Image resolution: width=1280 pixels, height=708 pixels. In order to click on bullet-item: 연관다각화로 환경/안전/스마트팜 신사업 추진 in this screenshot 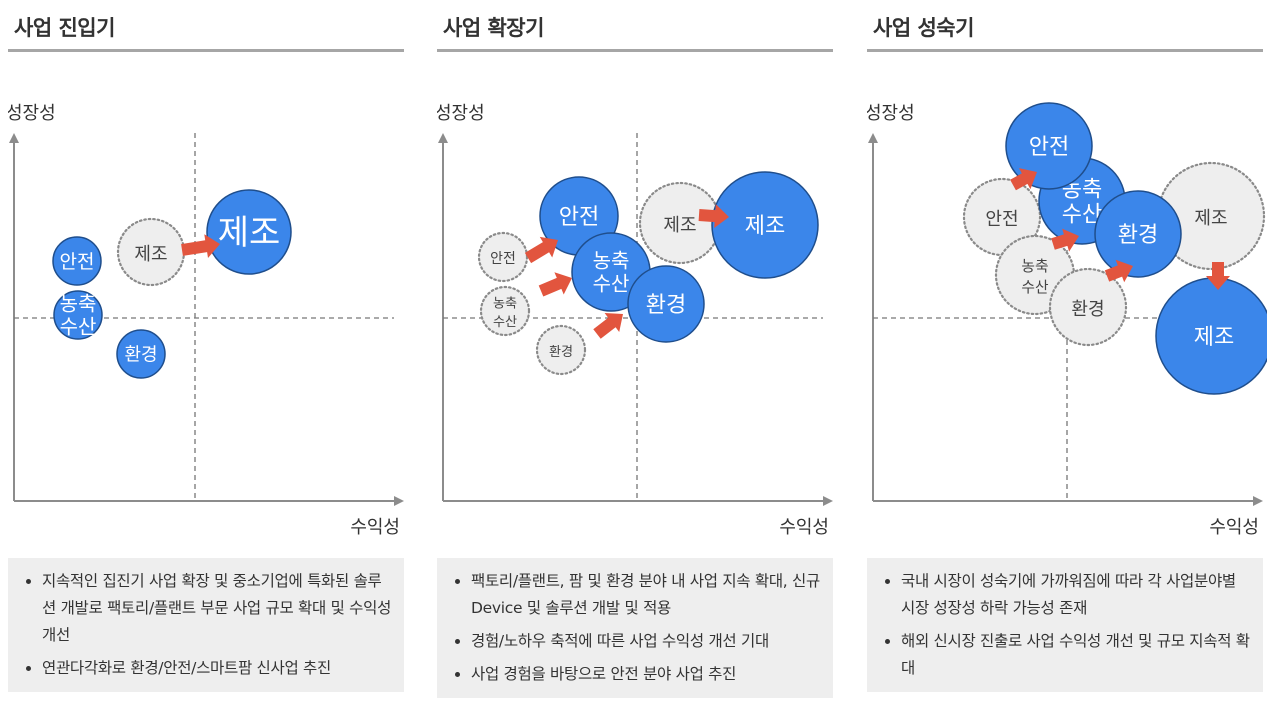, I will do `click(217, 668)`.